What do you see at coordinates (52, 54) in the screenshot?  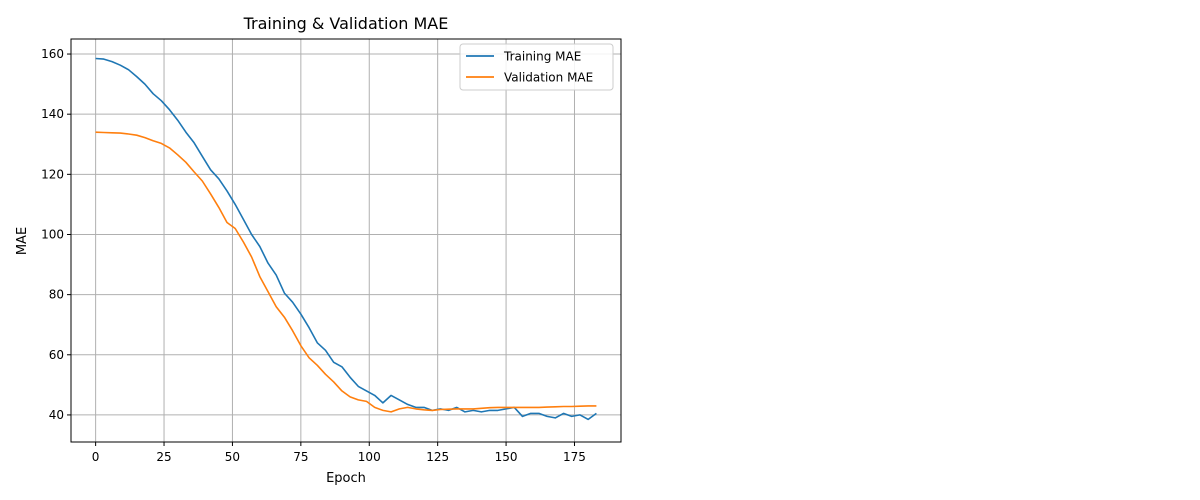 I see `y-tick-label: 160` at bounding box center [52, 54].